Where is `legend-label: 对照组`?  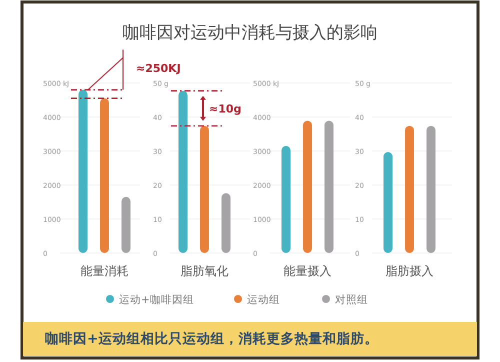
legend-label: 对照组 is located at coordinates (351, 299).